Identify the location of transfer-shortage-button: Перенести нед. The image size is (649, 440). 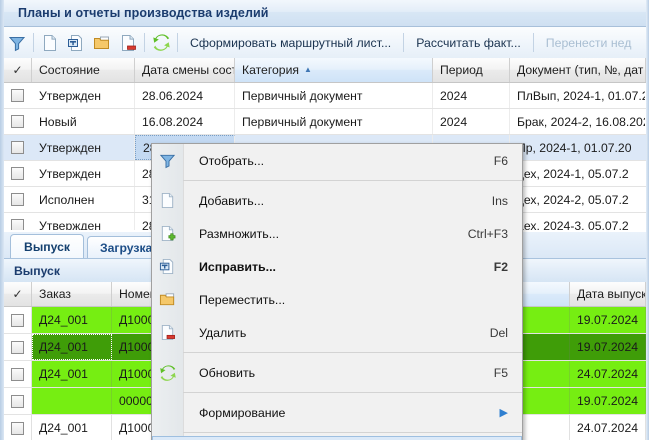
(588, 42).